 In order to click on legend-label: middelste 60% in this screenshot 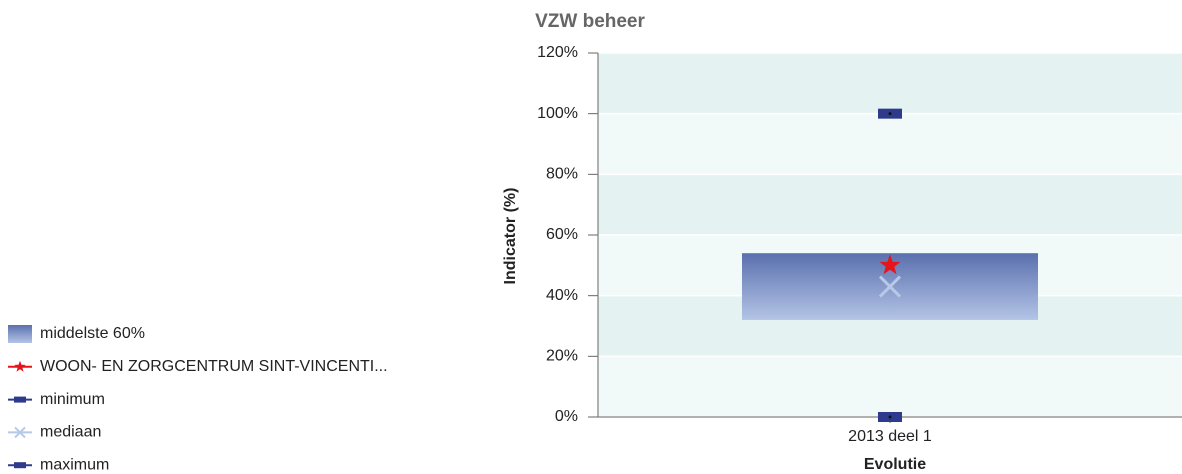, I will do `click(92, 333)`.